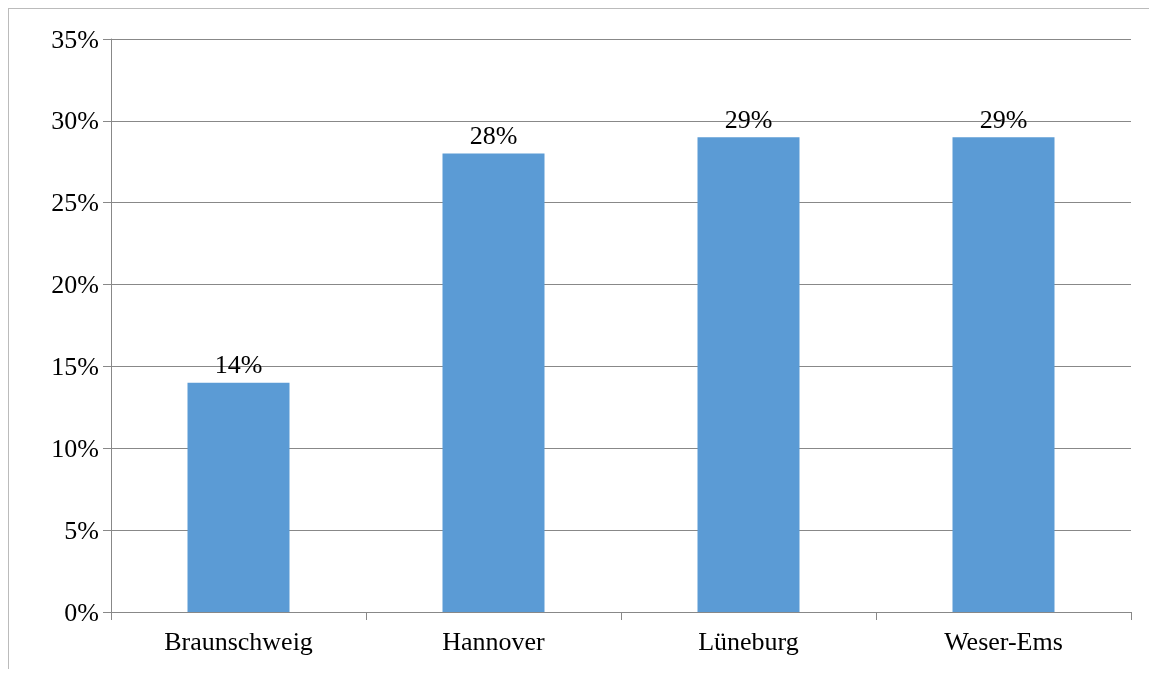  Describe the element at coordinates (238, 365) in the screenshot. I see `data-label: 14%` at that location.